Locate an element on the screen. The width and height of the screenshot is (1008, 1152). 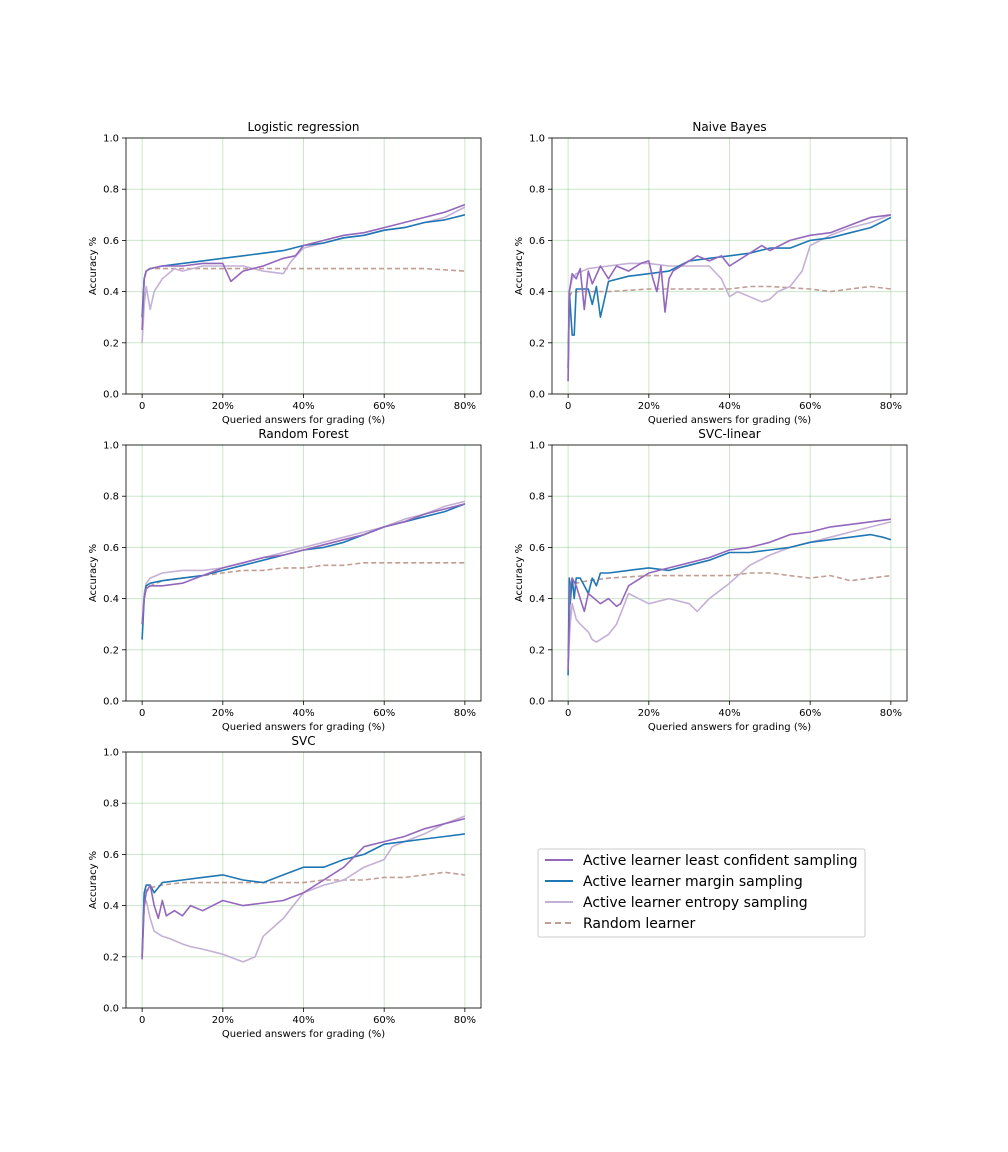
legend-label-entropy: Active learner entropy sampling is located at coordinates (695, 903).